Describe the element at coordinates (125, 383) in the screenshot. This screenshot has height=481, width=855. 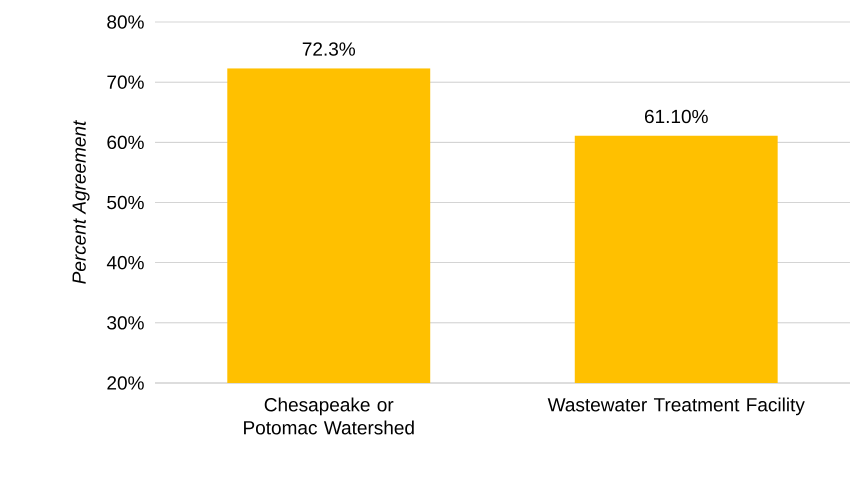
I see `y-tick-label: 20%` at that location.